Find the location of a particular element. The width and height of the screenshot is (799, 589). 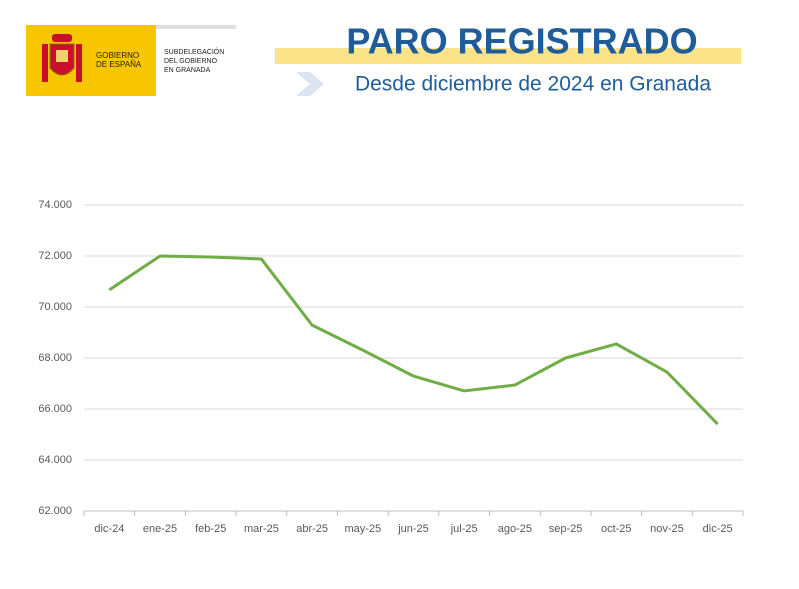

x-tick-label: jun-25 is located at coordinates (413, 529).